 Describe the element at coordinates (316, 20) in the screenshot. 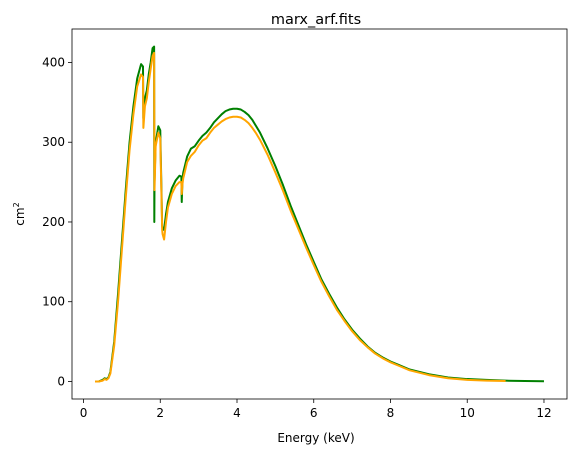

I see `chart-title: marx_arf.fits` at that location.